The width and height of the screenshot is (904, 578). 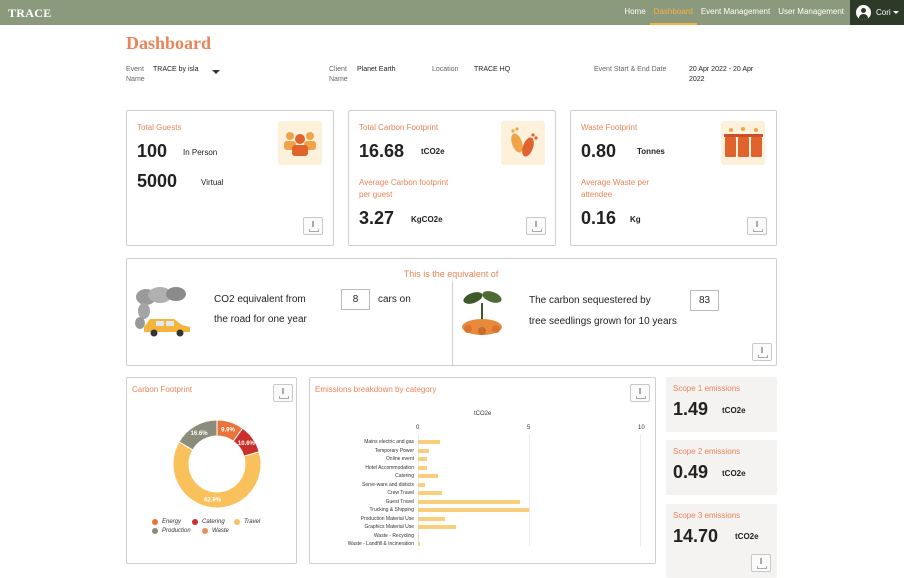 I want to click on bar-category-label: Graphics Material Use, so click(x=389, y=527).